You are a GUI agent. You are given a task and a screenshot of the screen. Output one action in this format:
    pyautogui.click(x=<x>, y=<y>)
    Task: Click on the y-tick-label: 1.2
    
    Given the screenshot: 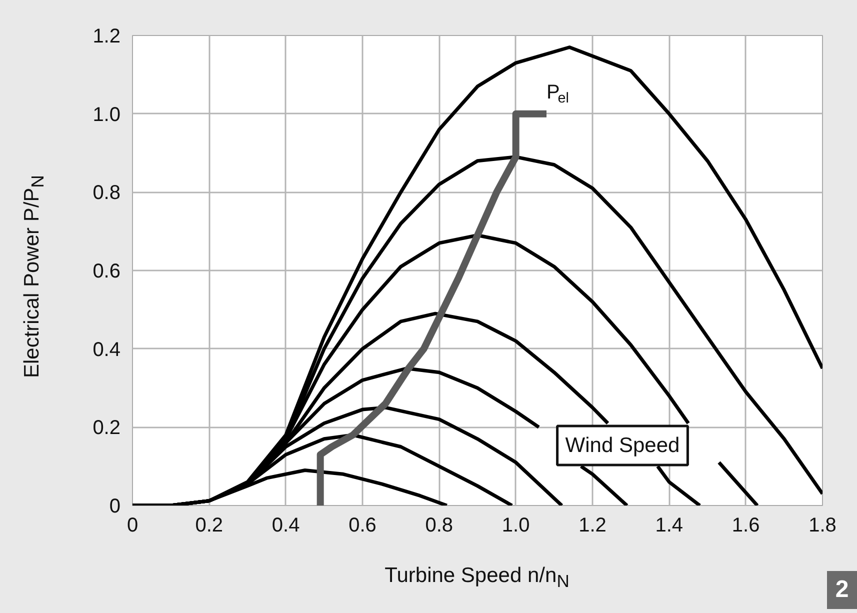 What is the action you would take?
    pyautogui.click(x=106, y=37)
    